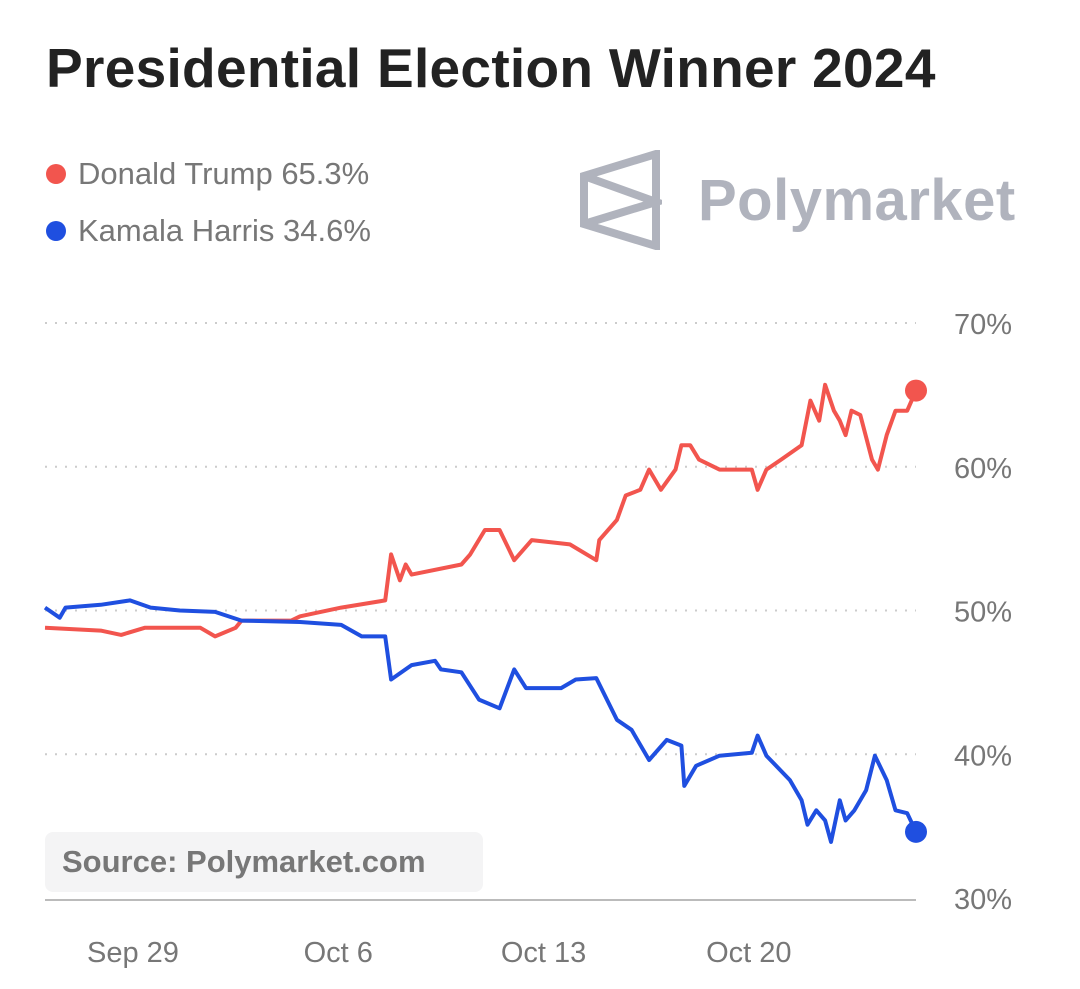  Describe the element at coordinates (264, 862) in the screenshot. I see `source-label: Source: Polymarket.com` at that location.